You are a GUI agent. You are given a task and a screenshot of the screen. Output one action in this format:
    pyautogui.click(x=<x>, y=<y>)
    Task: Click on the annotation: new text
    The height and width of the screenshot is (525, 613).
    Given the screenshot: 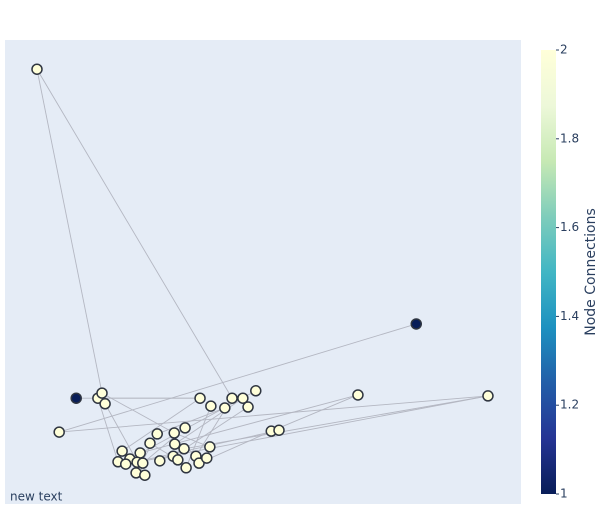 What is the action you would take?
    pyautogui.click(x=36, y=497)
    